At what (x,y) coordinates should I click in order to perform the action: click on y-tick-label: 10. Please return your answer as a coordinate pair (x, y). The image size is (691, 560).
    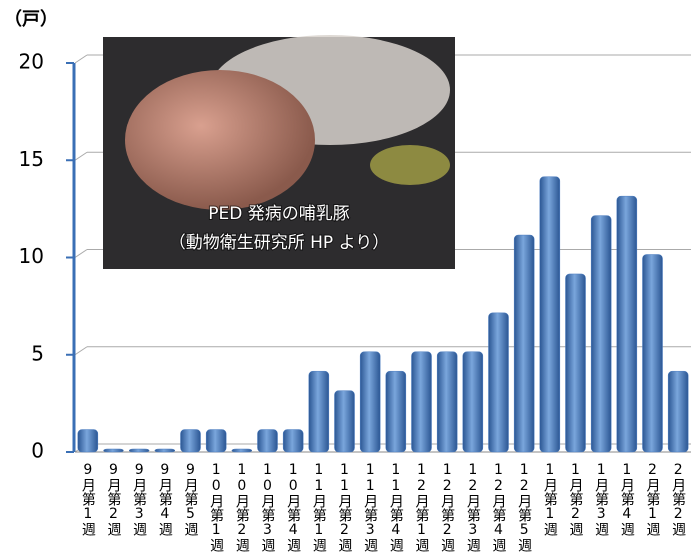
    Looking at the image, I should click on (31, 256).